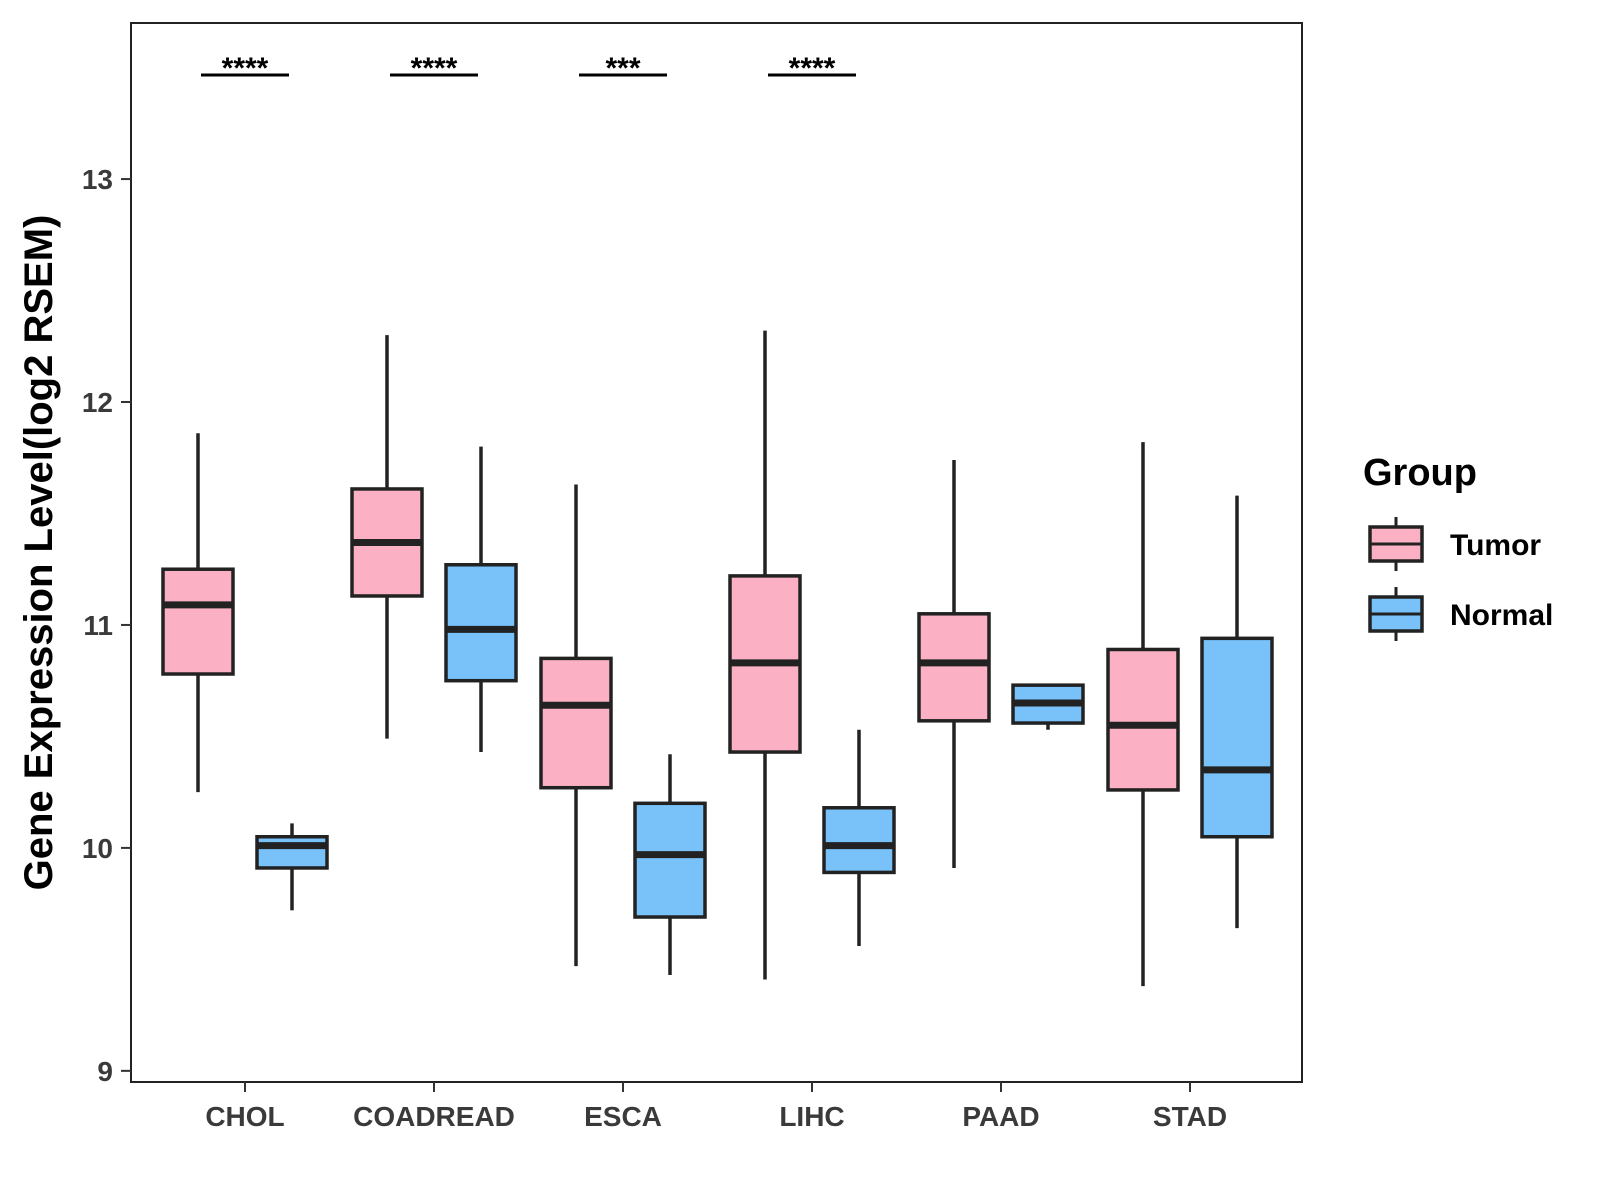 This screenshot has width=1600, height=1200. I want to click on x-tick-label-esca: ESCA, so click(623, 1116).